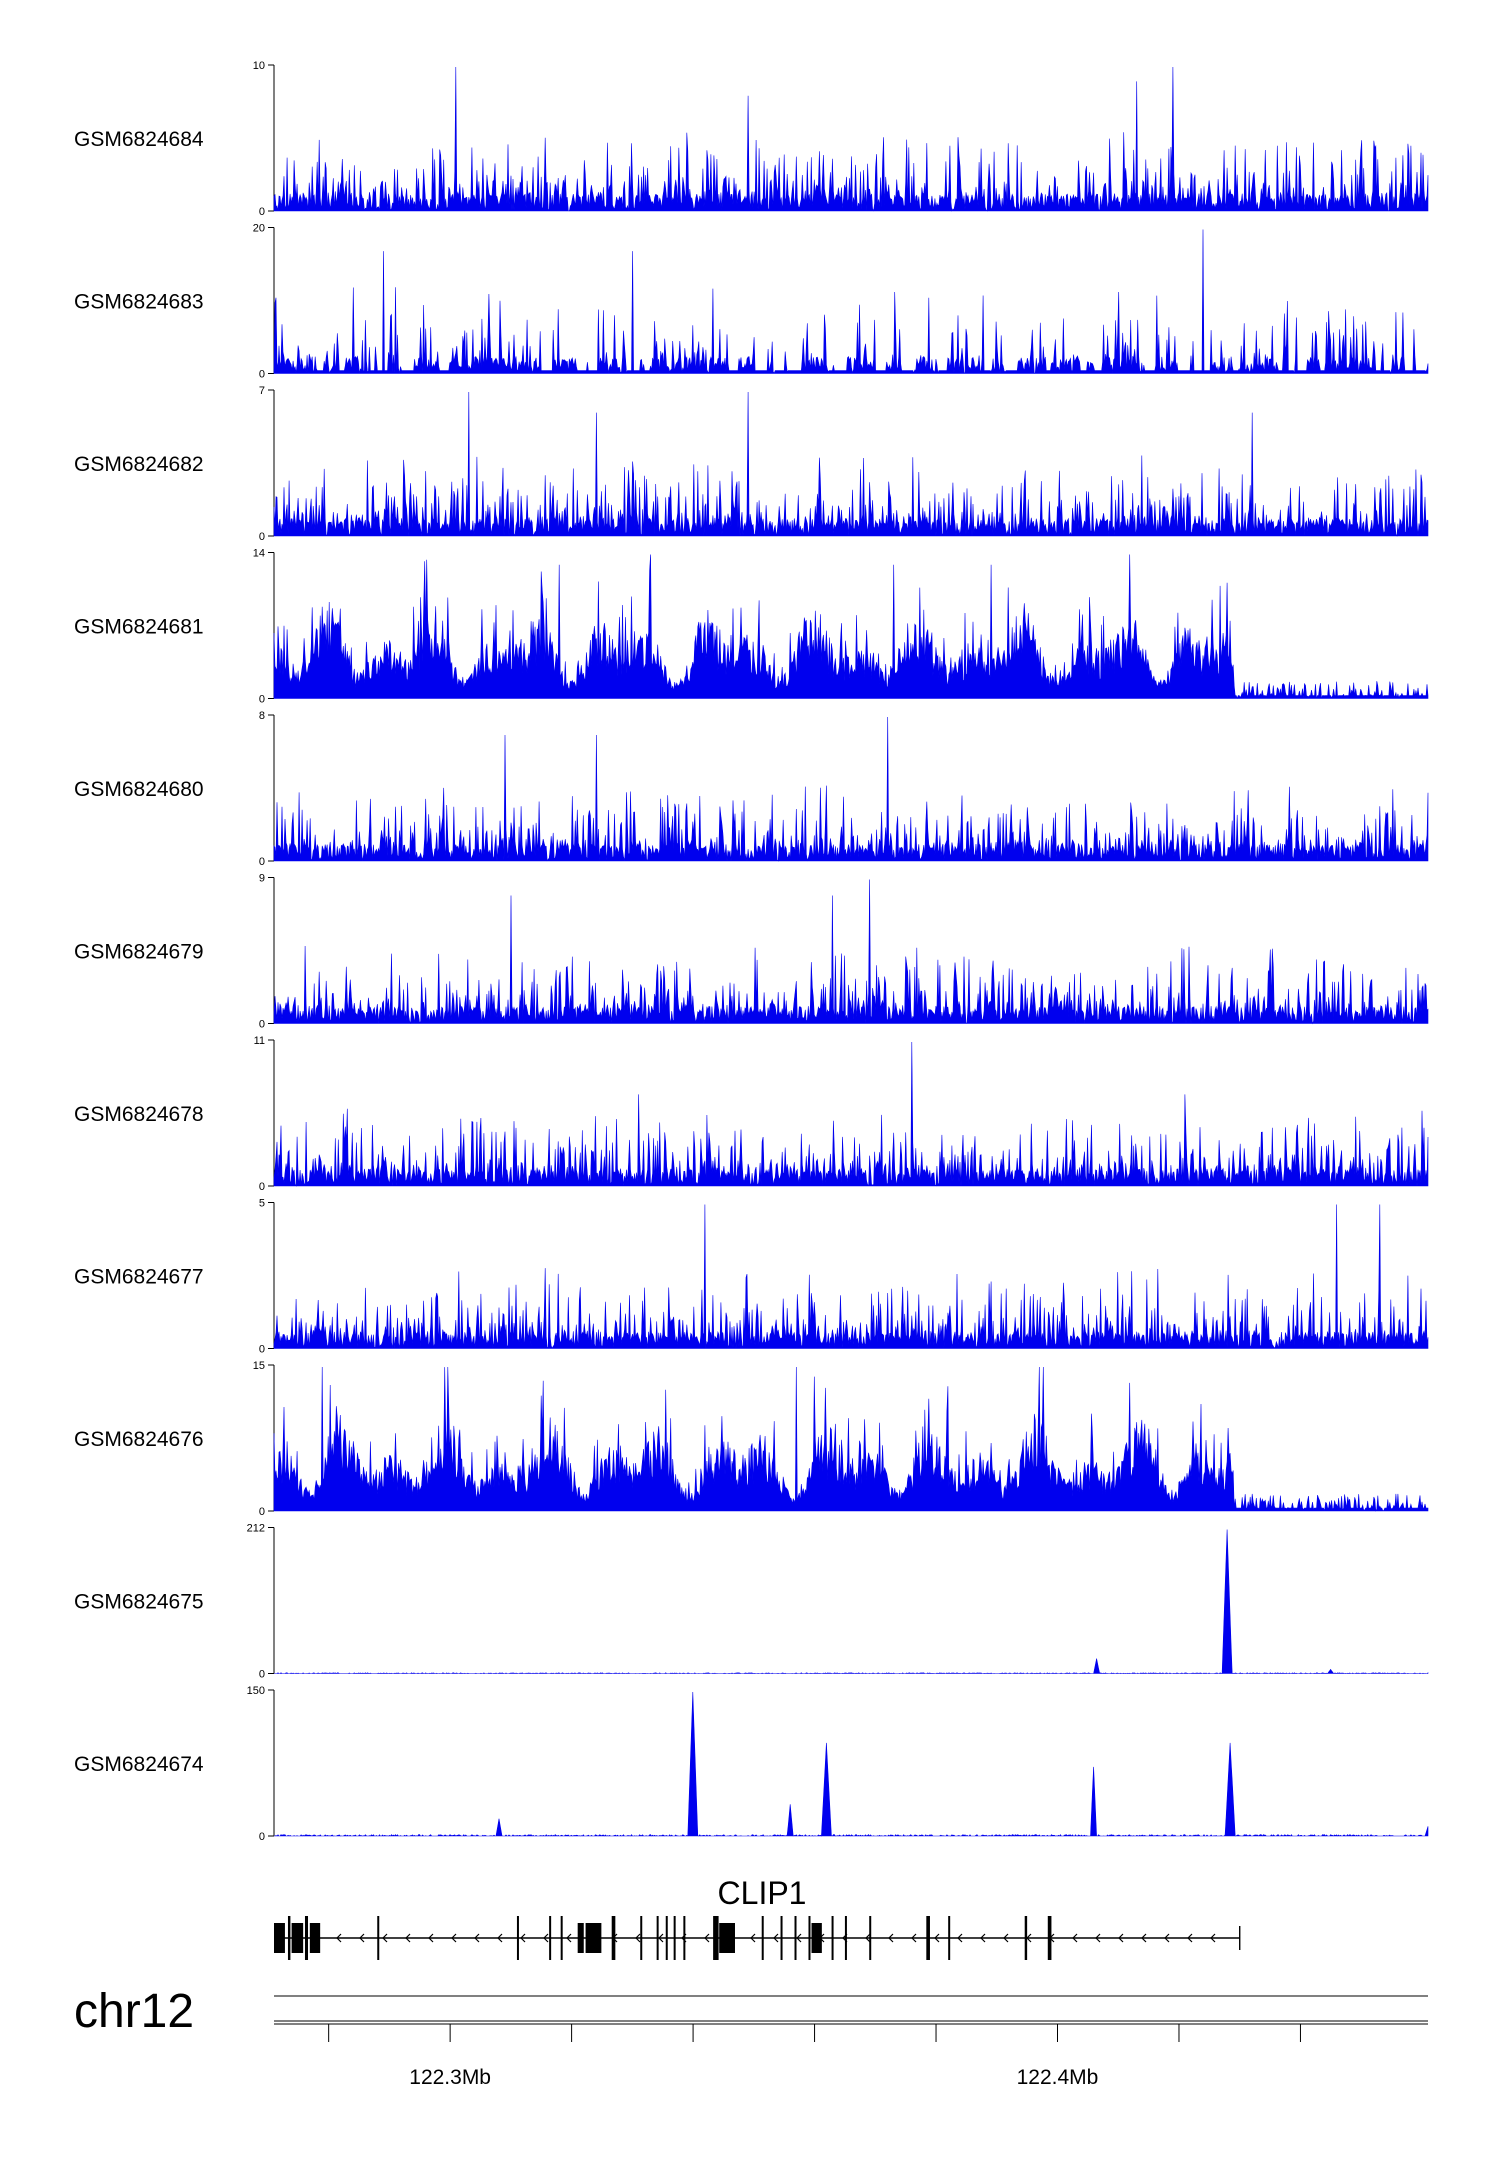 Image resolution: width=1500 pixels, height=2170 pixels. Describe the element at coordinates (262, 716) in the screenshot. I see `y-max-label: 8` at that location.